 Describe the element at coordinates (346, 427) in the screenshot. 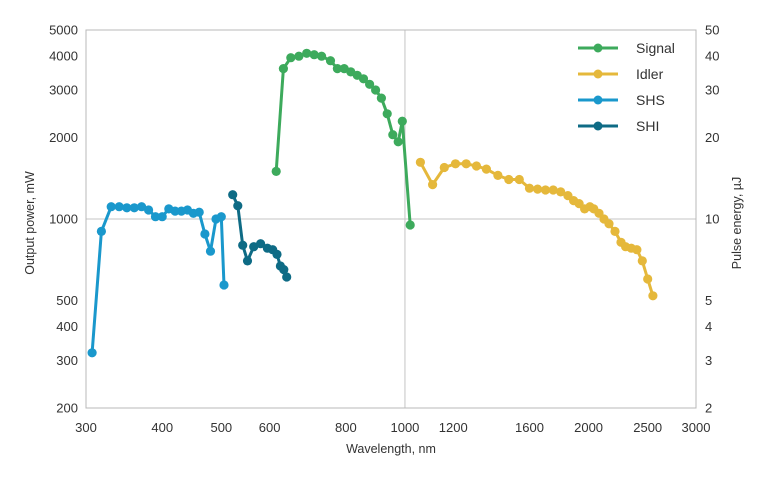

I see `x-tick-label-800: 800` at that location.